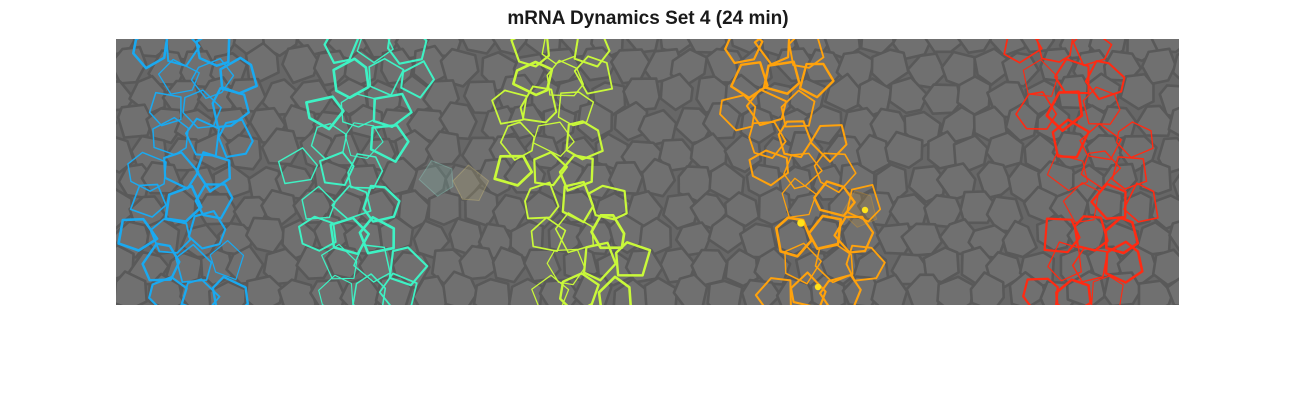 The height and width of the screenshot is (407, 1296). Describe the element at coordinates (648, 18) in the screenshot. I see `figure-title: mRNA Dynamics Set 4 (24 min)` at that location.